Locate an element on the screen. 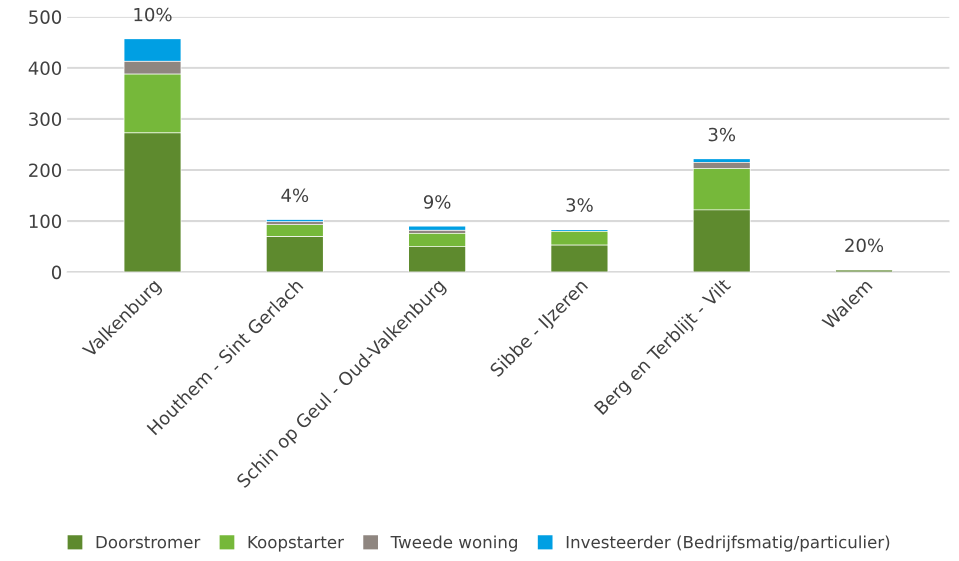 This screenshot has height=561, width=959. y-tick-label: 300 is located at coordinates (45, 119).